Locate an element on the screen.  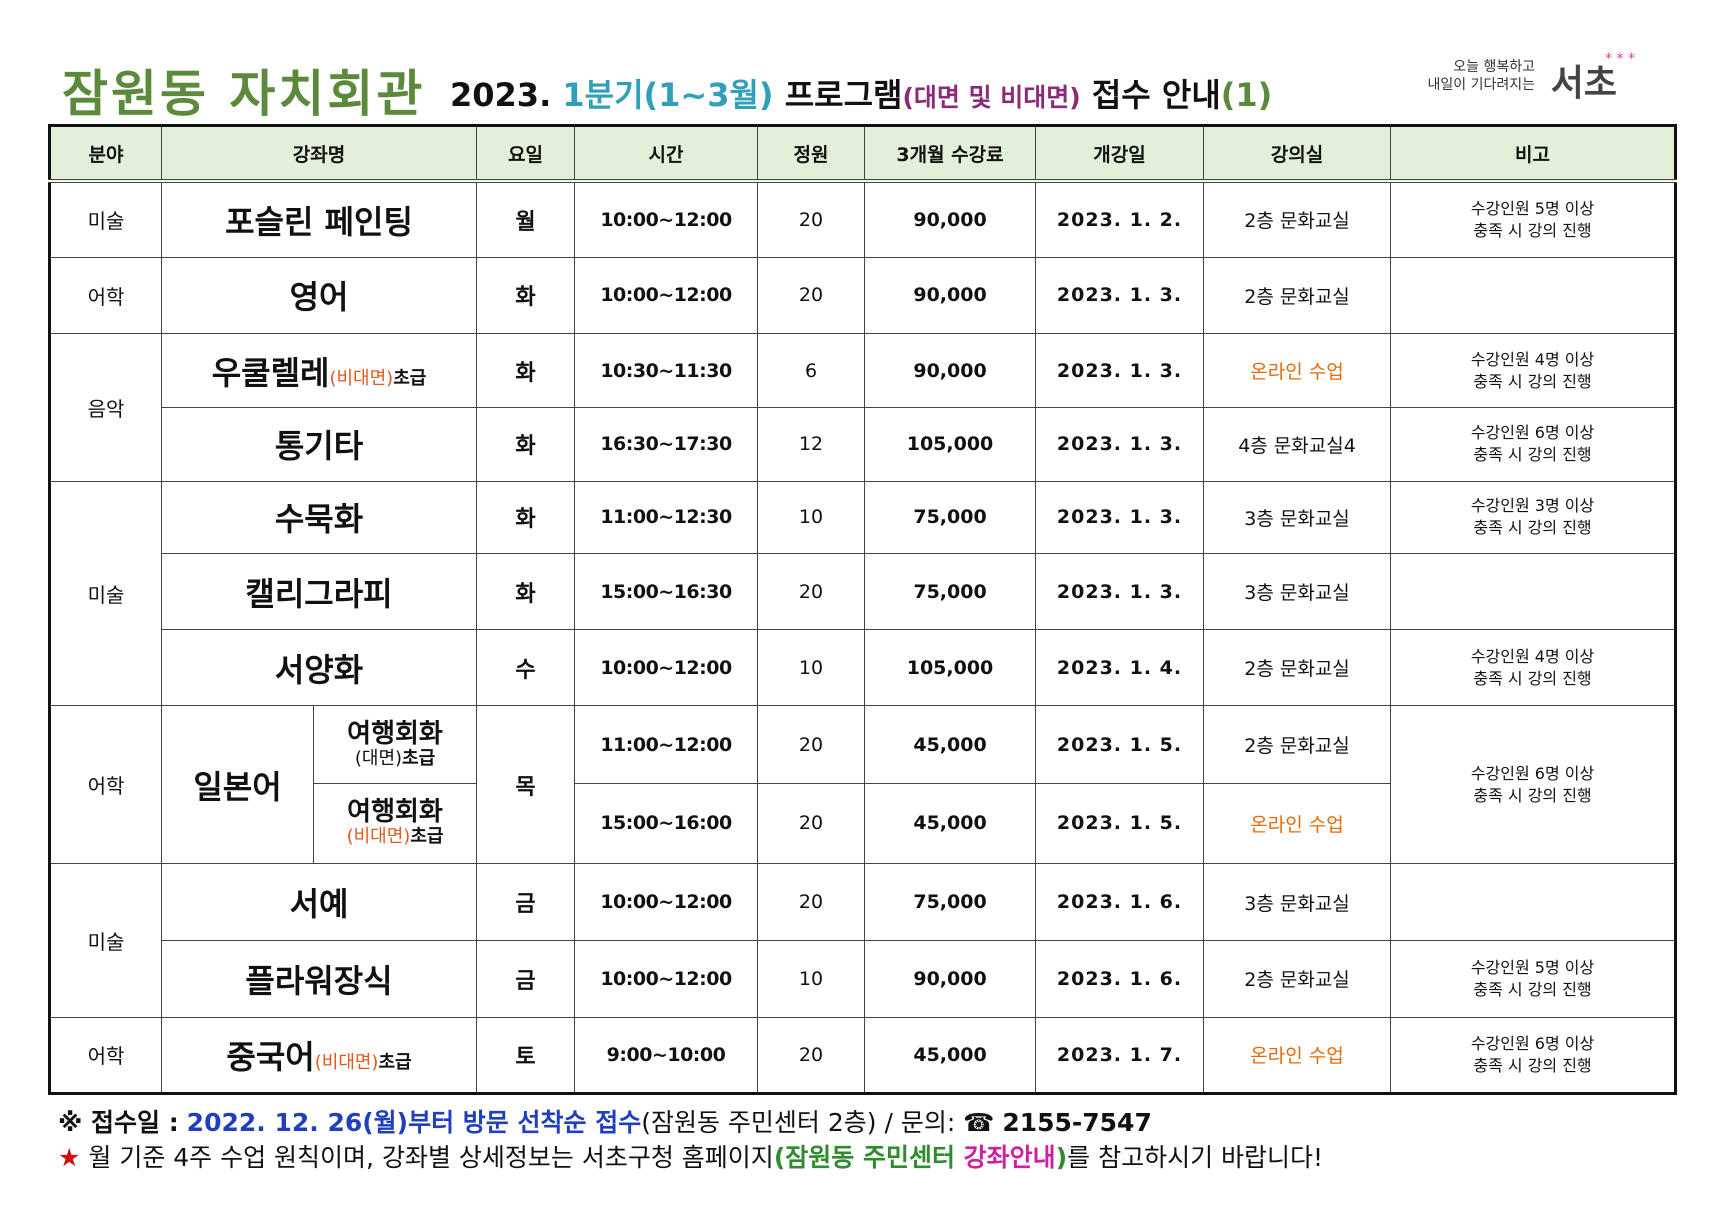
footer-paren-close: ) is located at coordinates (1061, 1157).